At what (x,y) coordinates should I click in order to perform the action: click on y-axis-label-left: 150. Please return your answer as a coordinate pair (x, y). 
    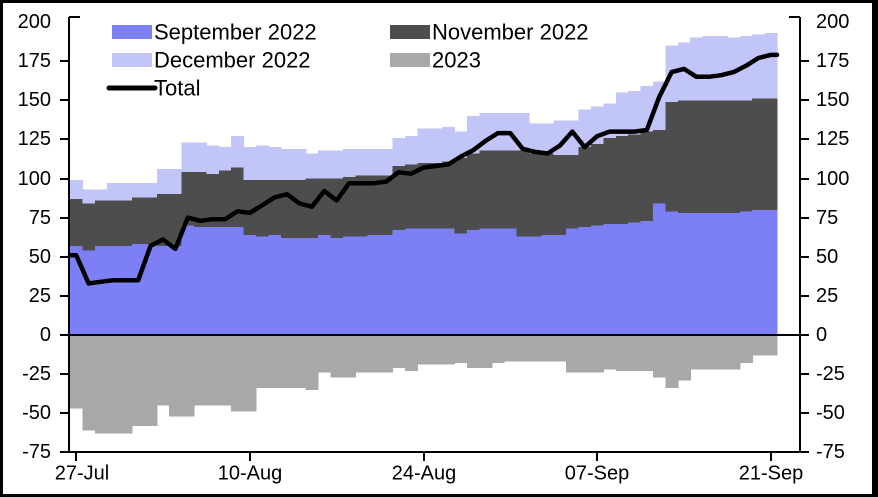
    Looking at the image, I should click on (34, 100).